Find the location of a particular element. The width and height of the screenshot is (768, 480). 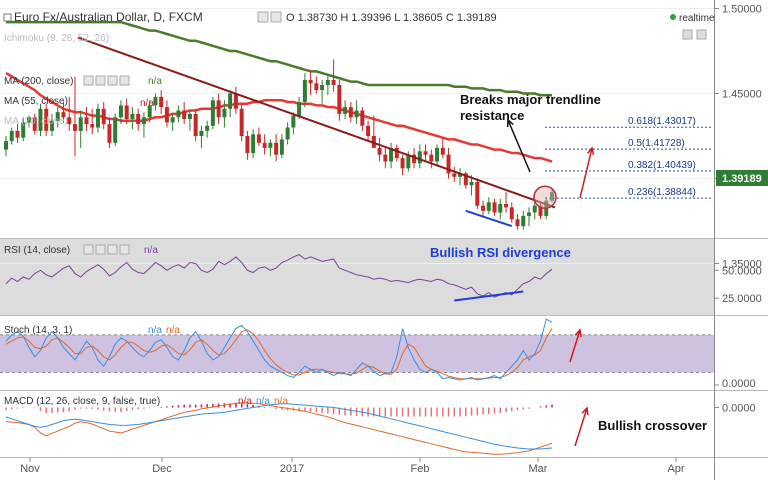

x-tick-label: Nov is located at coordinates (30, 469).